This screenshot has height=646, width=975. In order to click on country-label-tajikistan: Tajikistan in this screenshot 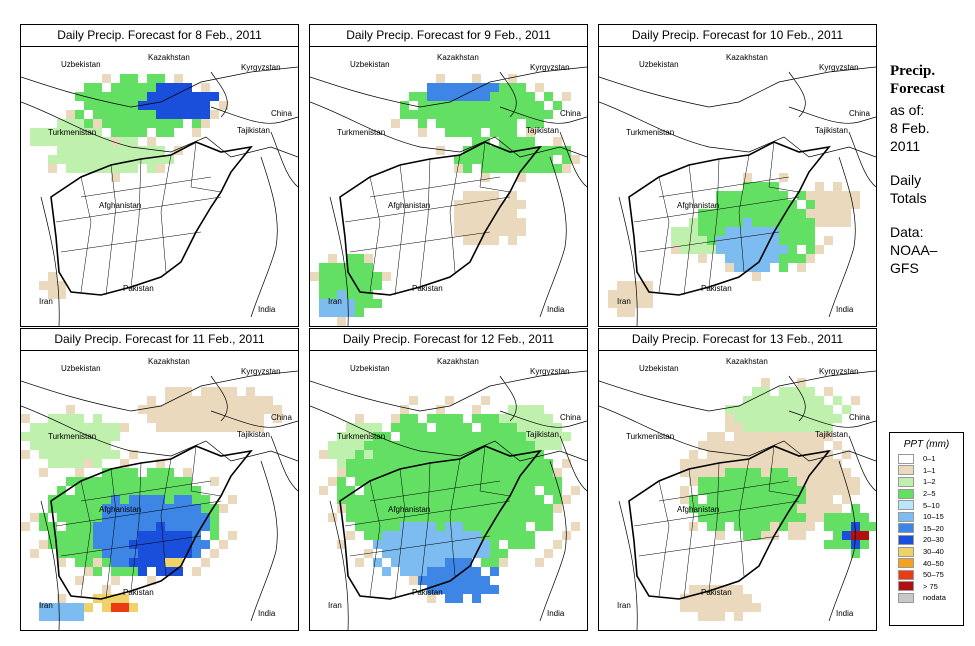, I will do `click(831, 434)`.